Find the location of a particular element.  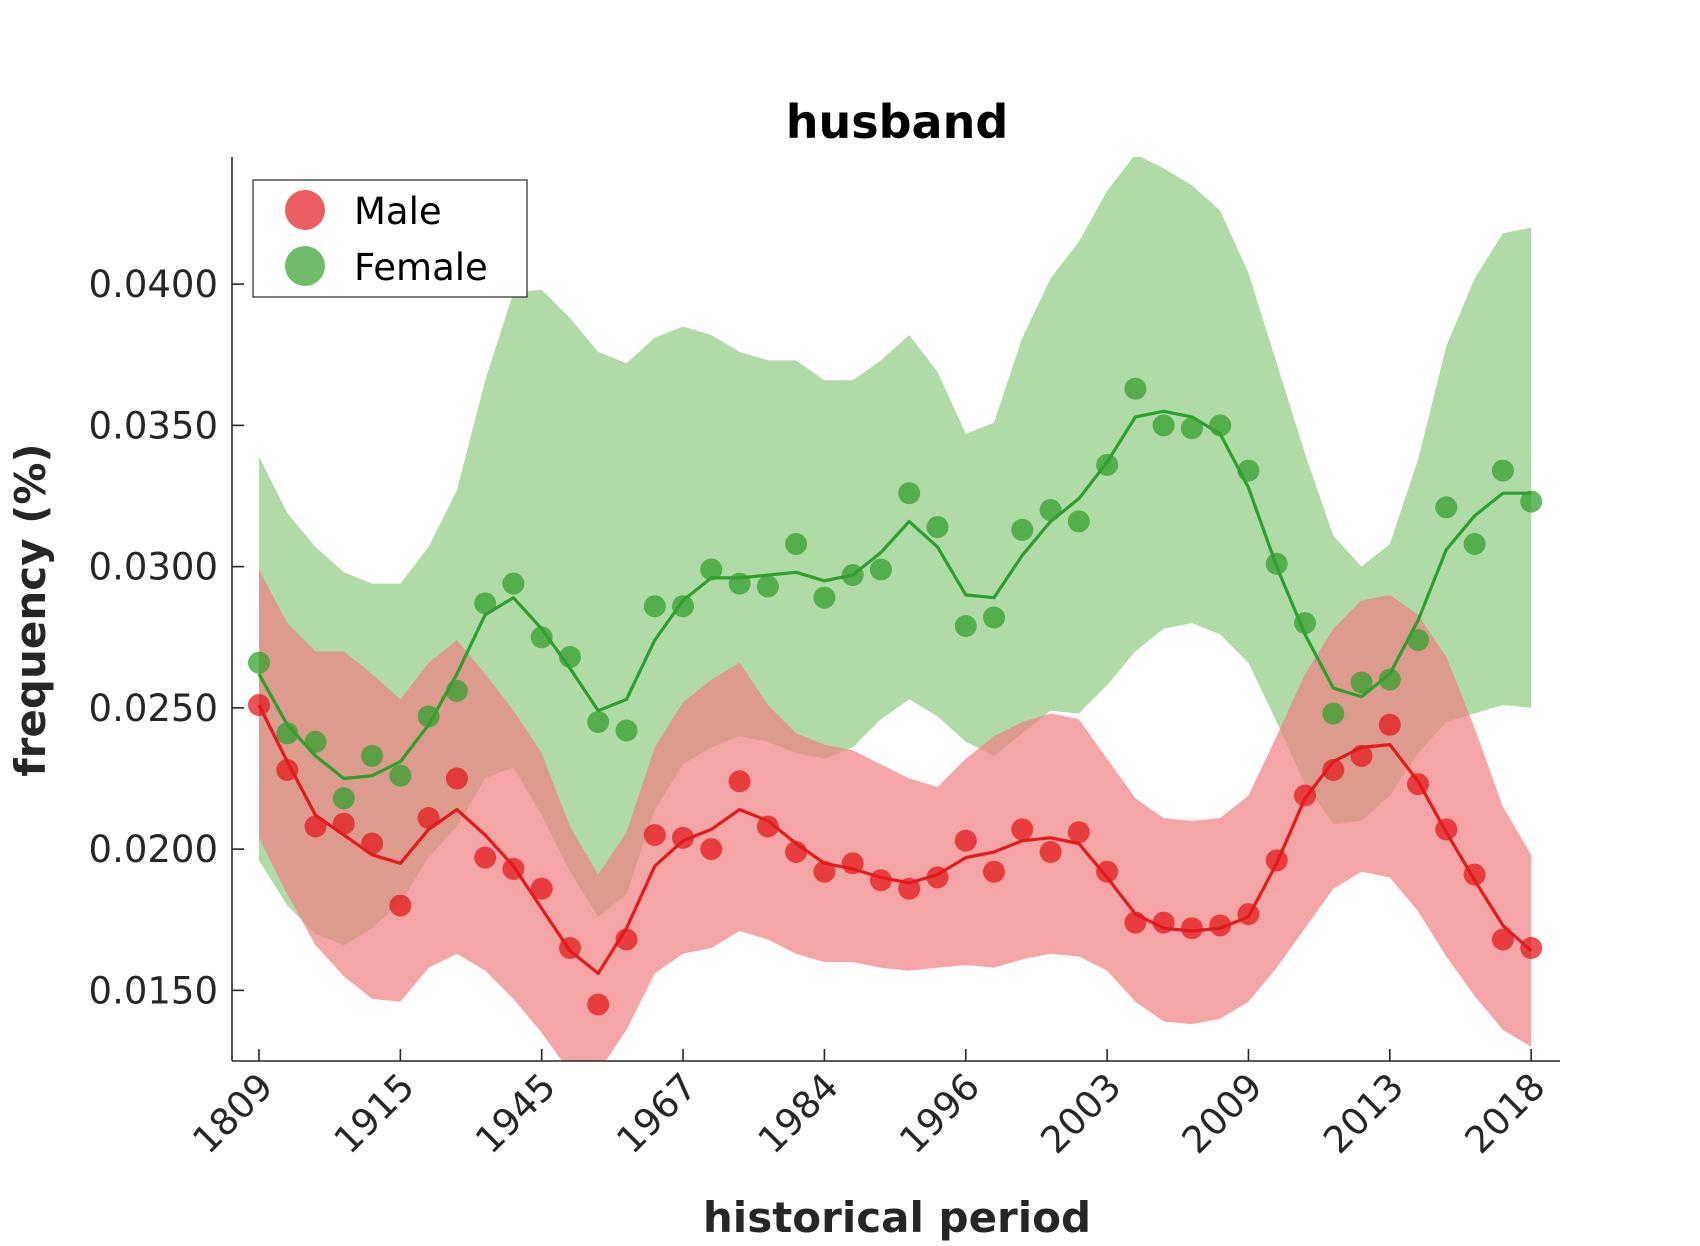

y-tick-label: 0.0400 is located at coordinates (153, 284).